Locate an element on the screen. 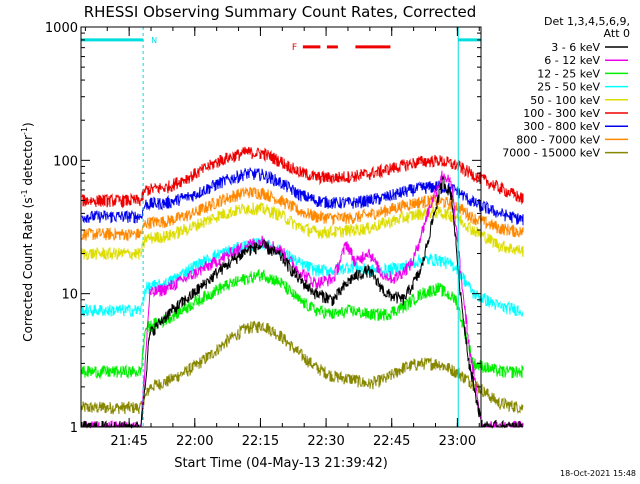  legend-entry-label: 6 - 12 keV is located at coordinates (572, 60).